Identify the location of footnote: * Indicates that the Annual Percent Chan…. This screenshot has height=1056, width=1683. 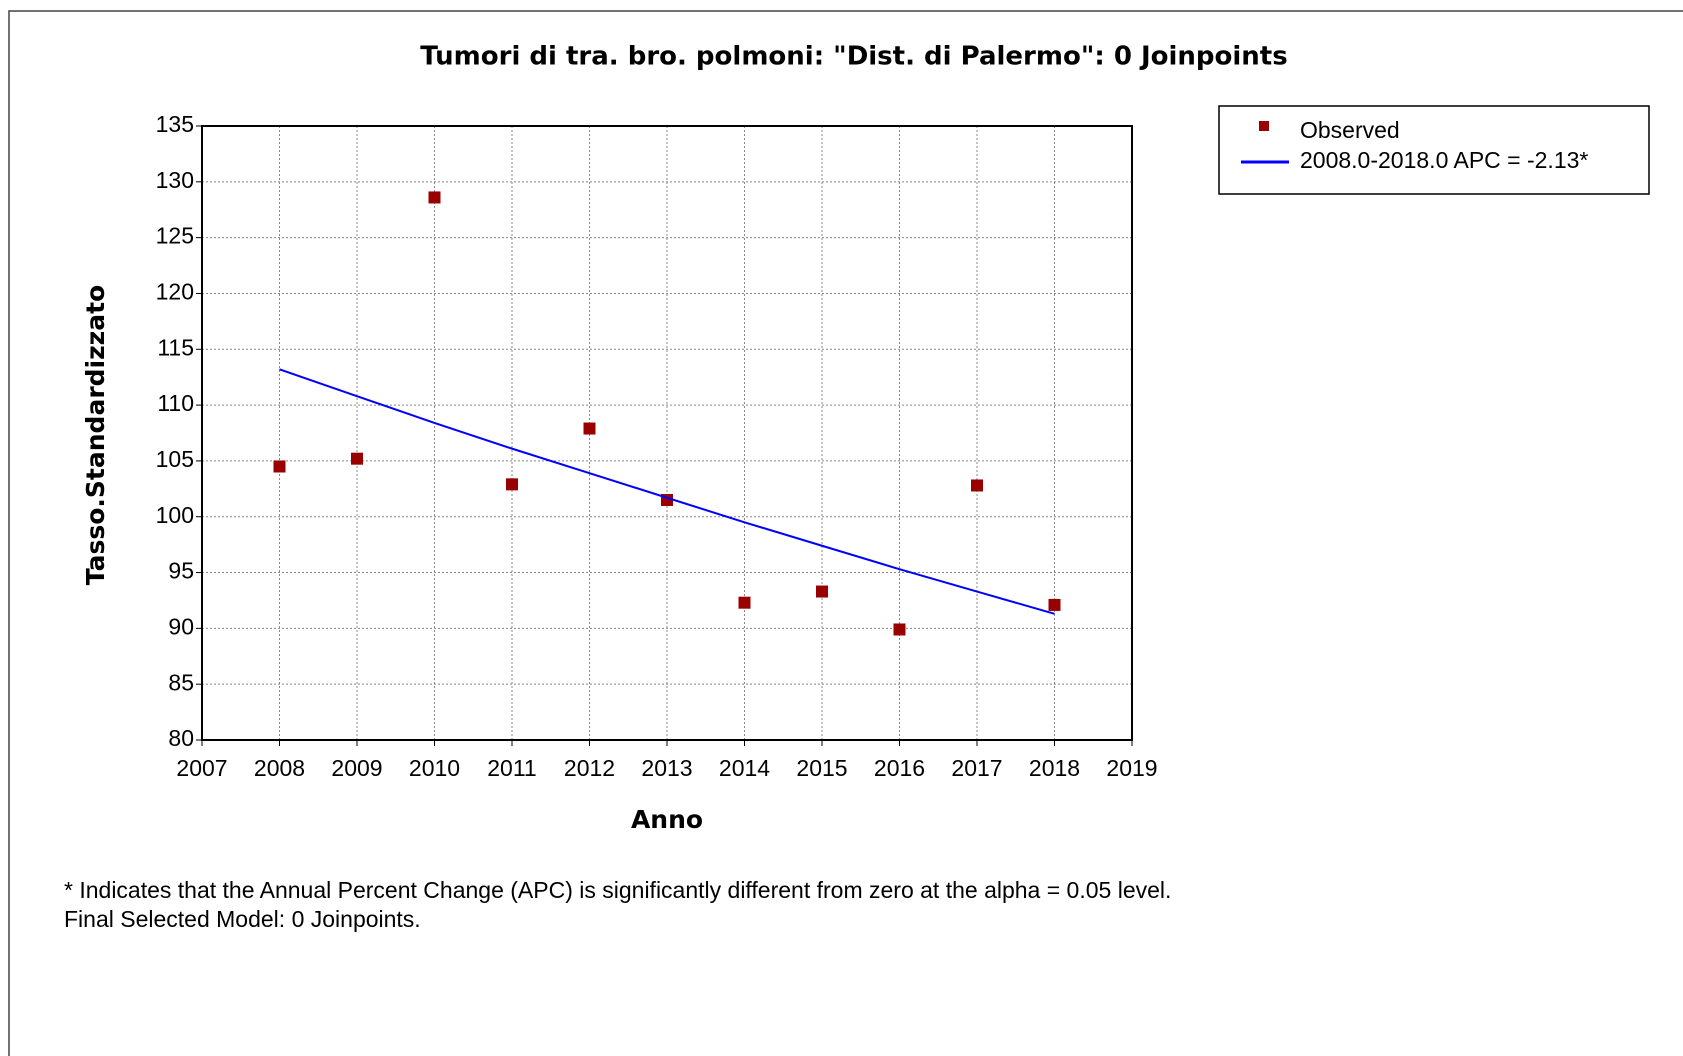
(617, 890).